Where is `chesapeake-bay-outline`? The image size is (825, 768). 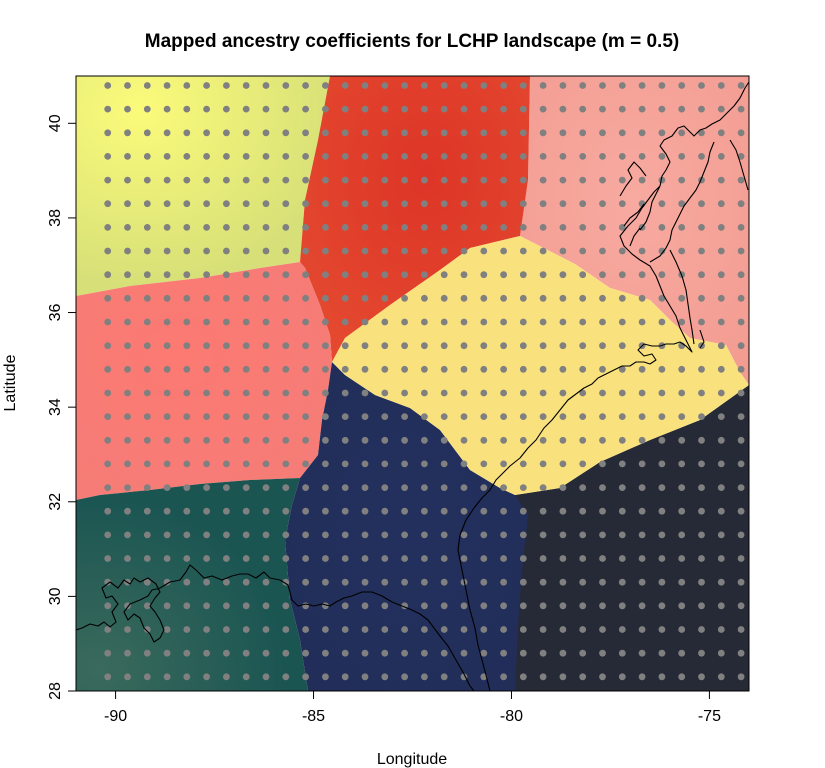
chesapeake-bay-outline is located at coordinates (684, 244).